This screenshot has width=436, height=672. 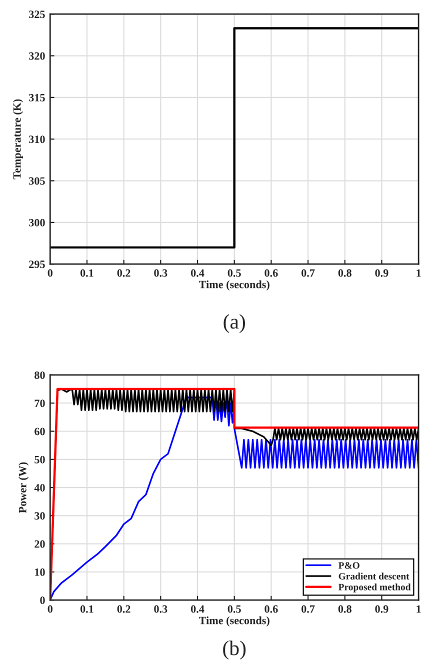 What do you see at coordinates (349, 565) in the screenshot?
I see `legend-label: P&O` at bounding box center [349, 565].